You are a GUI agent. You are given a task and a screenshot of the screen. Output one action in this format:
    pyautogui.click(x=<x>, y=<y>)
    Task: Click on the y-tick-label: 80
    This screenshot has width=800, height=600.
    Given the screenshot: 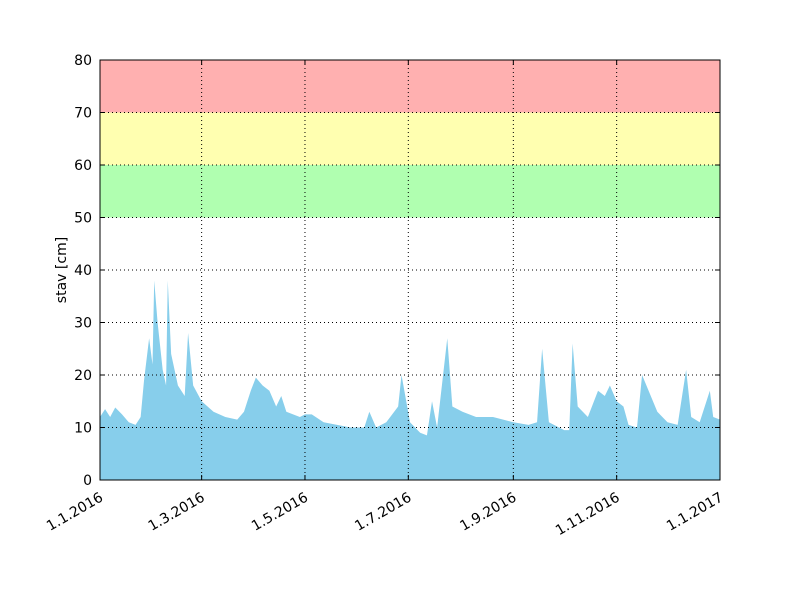 What is the action you would take?
    pyautogui.click(x=83, y=61)
    